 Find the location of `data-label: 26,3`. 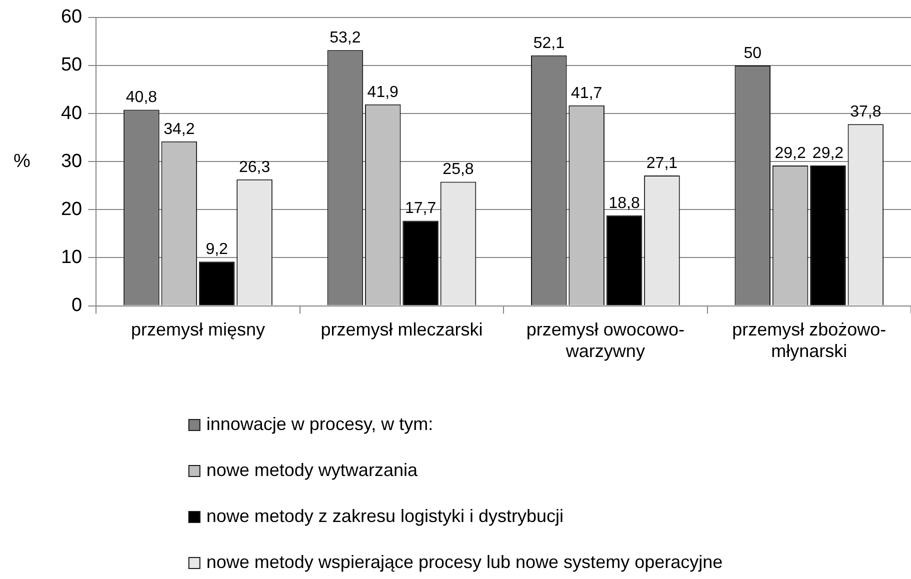

data-label: 26,3 is located at coordinates (254, 167).